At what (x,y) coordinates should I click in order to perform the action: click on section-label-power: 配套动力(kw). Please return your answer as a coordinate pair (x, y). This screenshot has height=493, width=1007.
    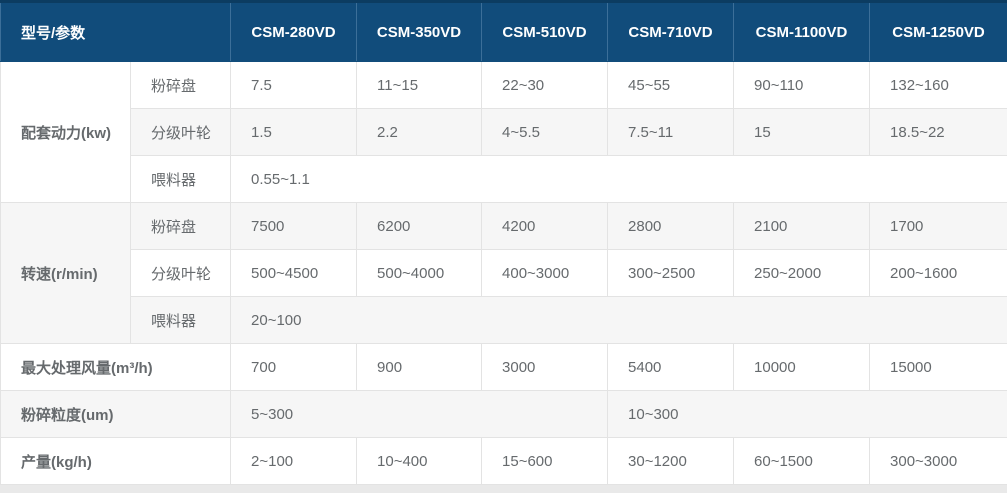
    Looking at the image, I should click on (65, 132).